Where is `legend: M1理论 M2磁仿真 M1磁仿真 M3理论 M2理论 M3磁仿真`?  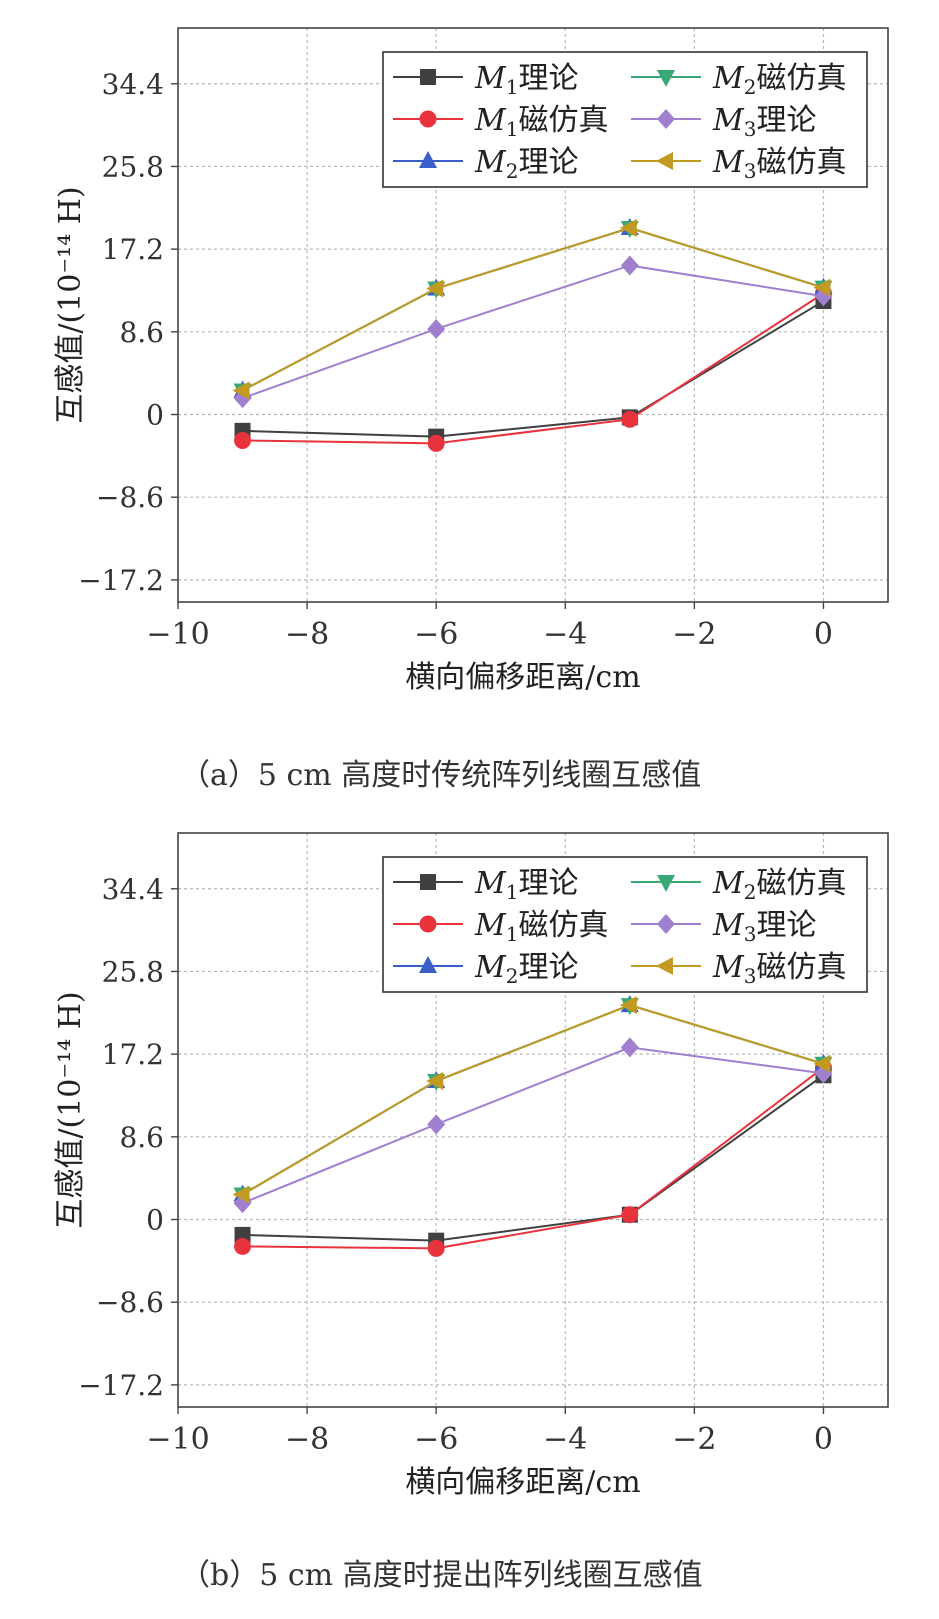
legend: M1理论 M2磁仿真 M1磁仿真 M3理论 M2理论 M3磁仿真 is located at coordinates (625, 924).